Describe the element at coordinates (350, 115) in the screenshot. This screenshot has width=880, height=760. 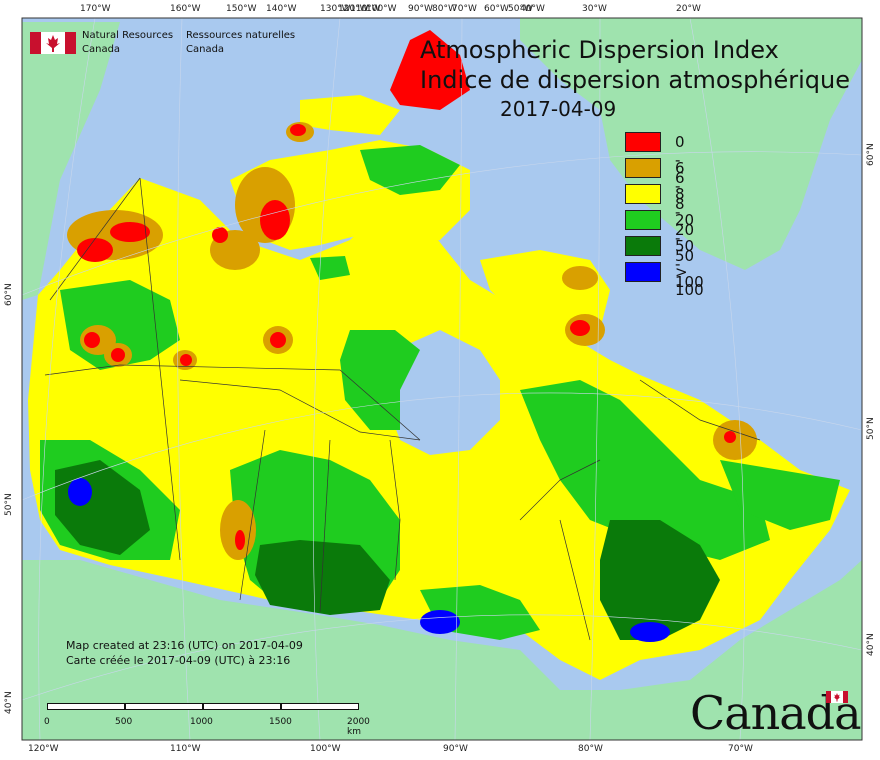
I see `arctic-island-north` at that location.